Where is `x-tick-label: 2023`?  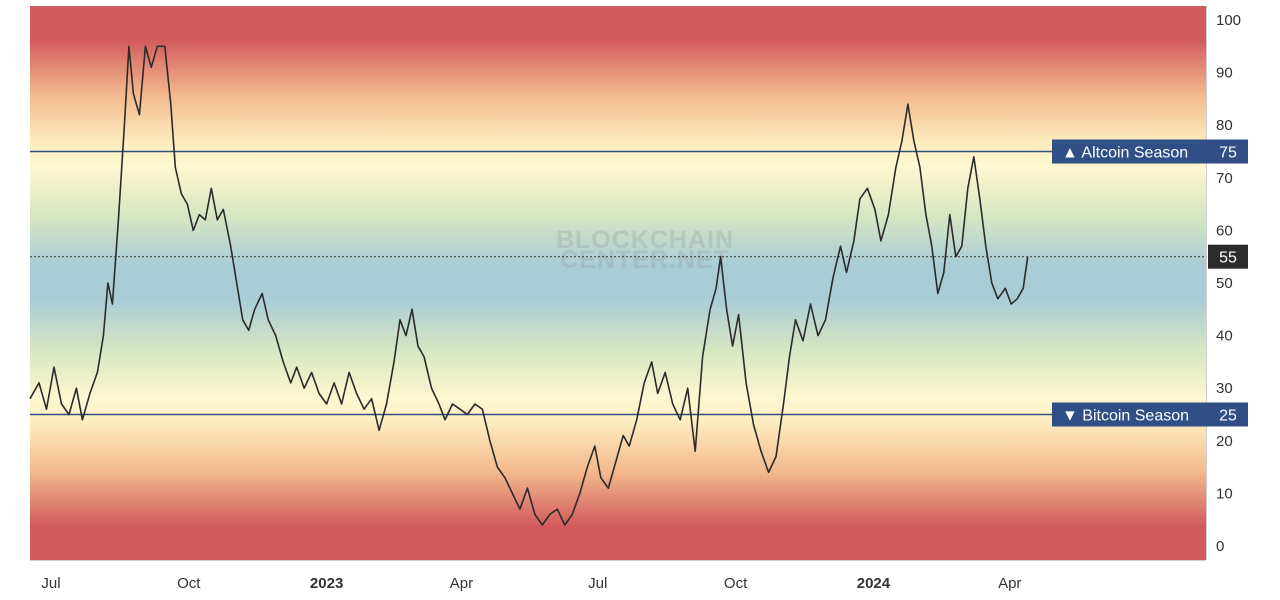
x-tick-label: 2023 is located at coordinates (326, 583).